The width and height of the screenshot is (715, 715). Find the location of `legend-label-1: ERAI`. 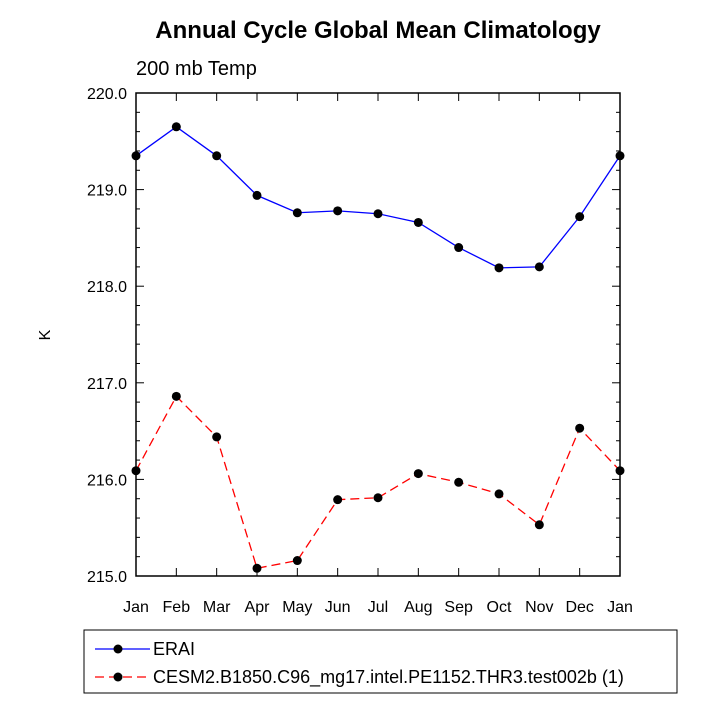

legend-label-1: ERAI is located at coordinates (174, 649).